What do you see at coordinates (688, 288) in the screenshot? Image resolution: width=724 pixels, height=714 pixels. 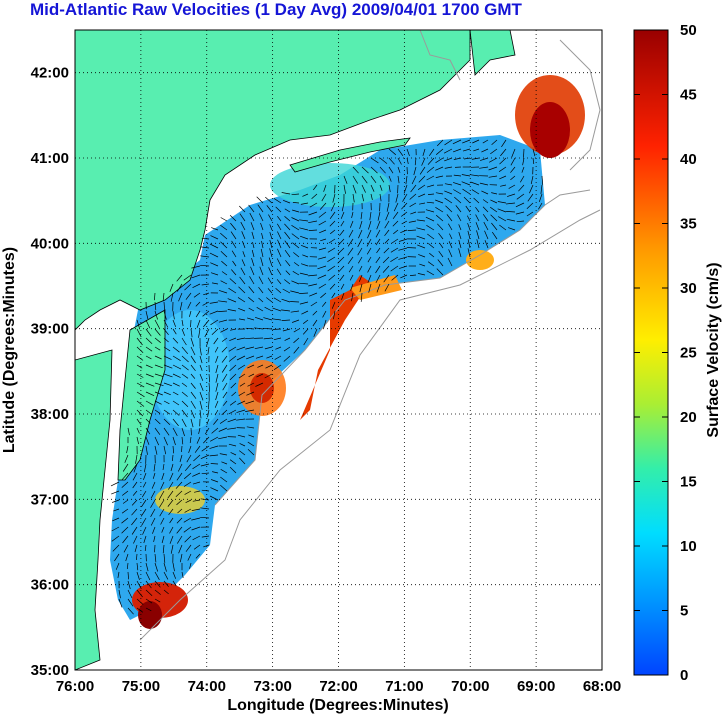 I see `colorbar-tick-label: 30` at bounding box center [688, 288].